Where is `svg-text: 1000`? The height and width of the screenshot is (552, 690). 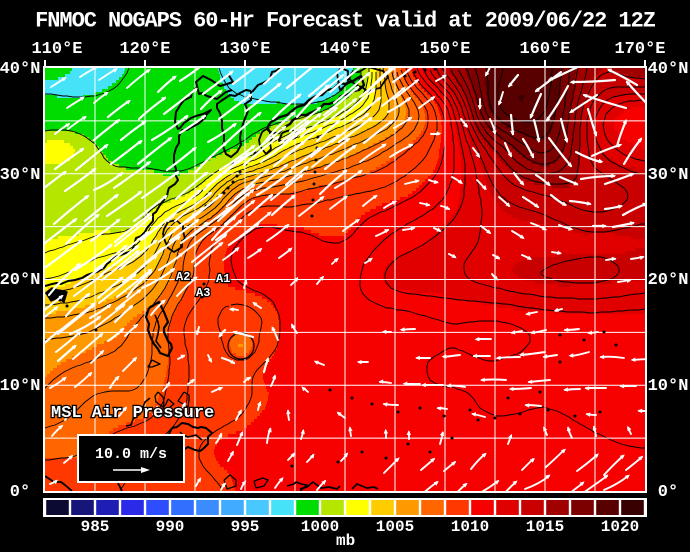 svg-text: 1000 is located at coordinates (320, 527).